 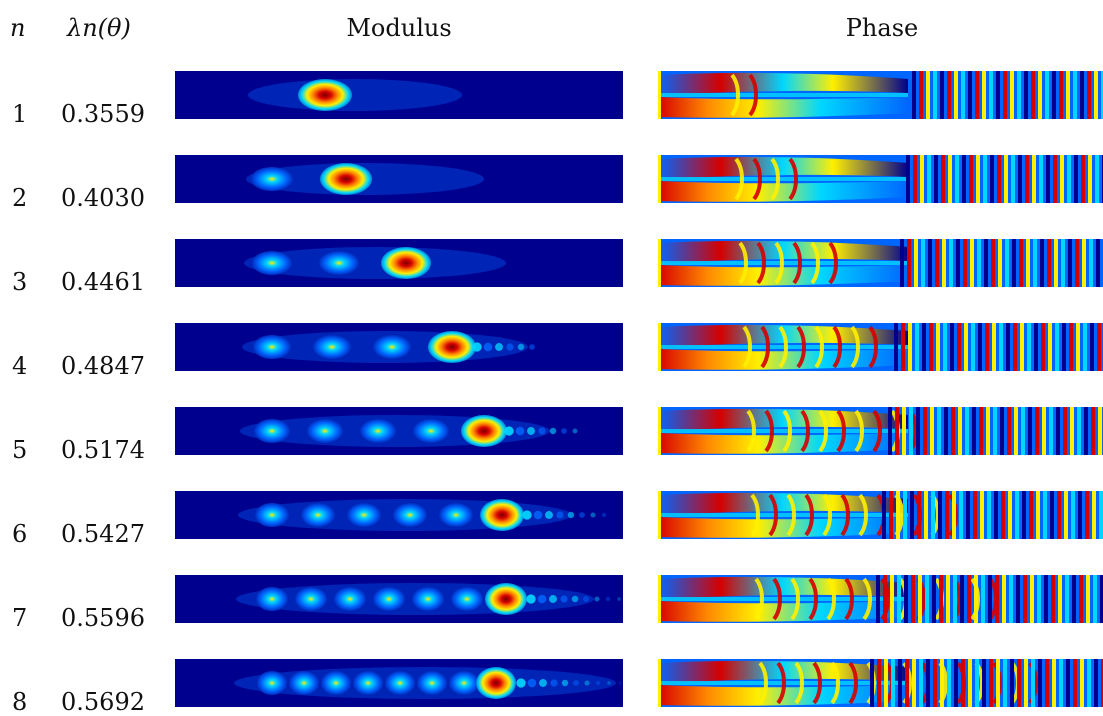 I want to click on row-index: 7, so click(x=20, y=618).